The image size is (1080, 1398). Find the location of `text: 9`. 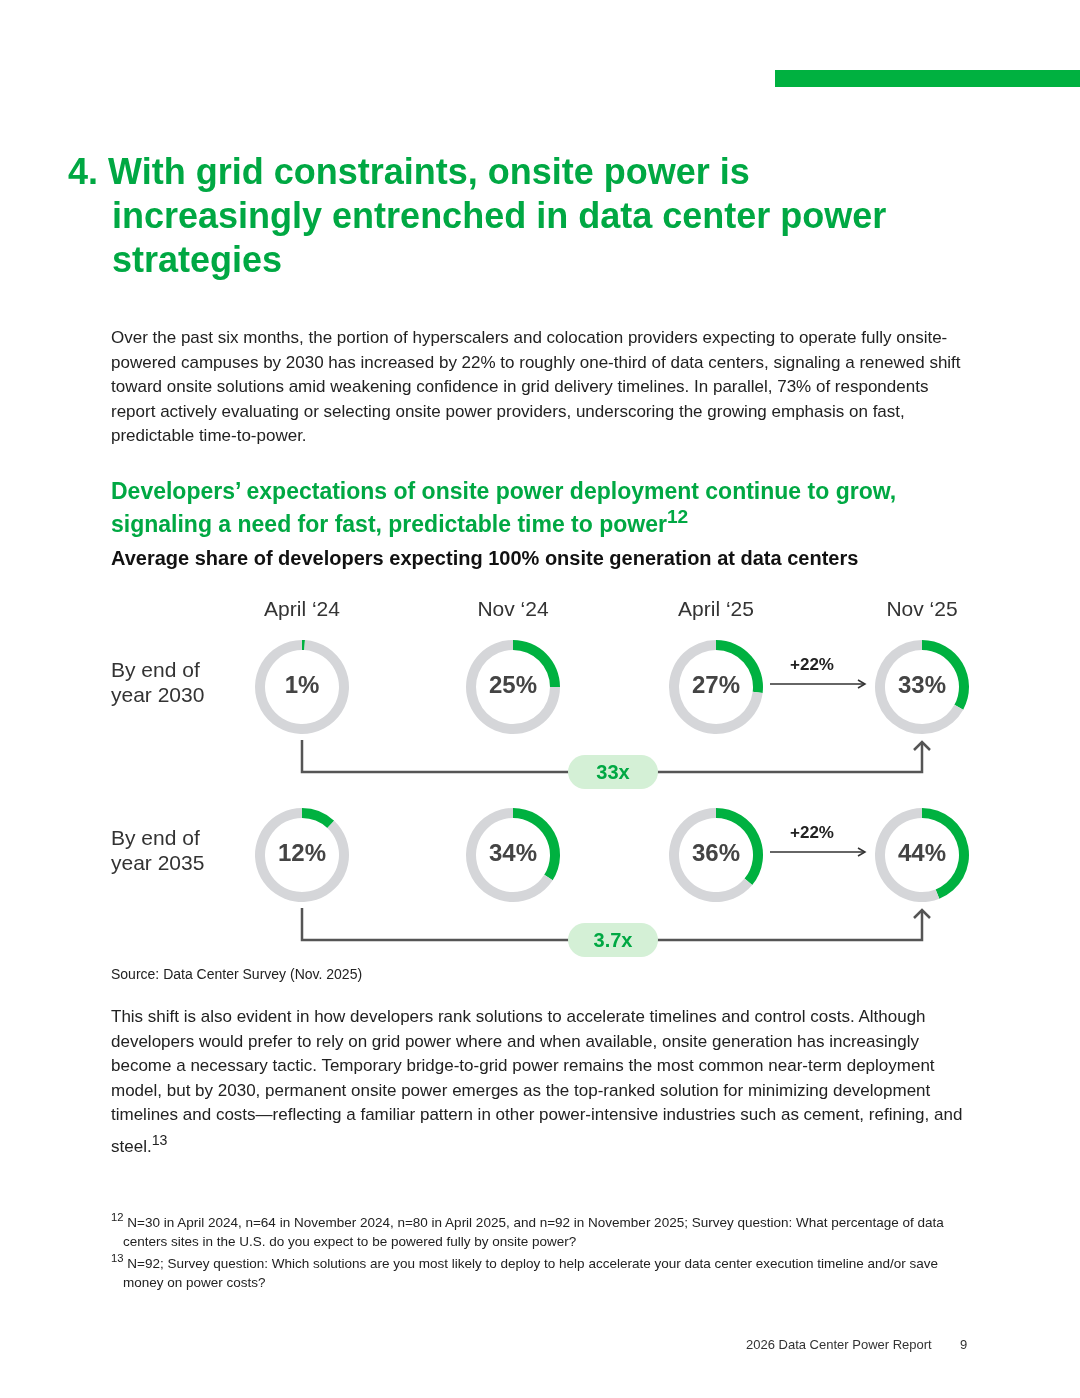

text: 9 is located at coordinates (964, 1345).